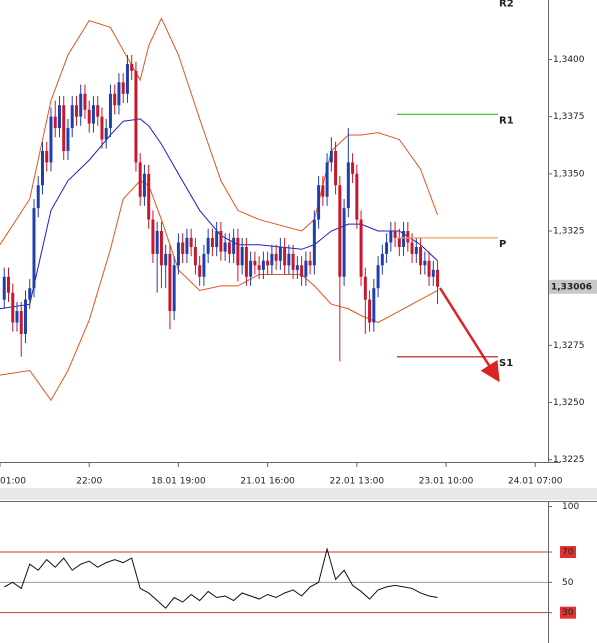 This screenshot has width=597, height=643. I want to click on x-tick-label: 01:00, so click(13, 482).